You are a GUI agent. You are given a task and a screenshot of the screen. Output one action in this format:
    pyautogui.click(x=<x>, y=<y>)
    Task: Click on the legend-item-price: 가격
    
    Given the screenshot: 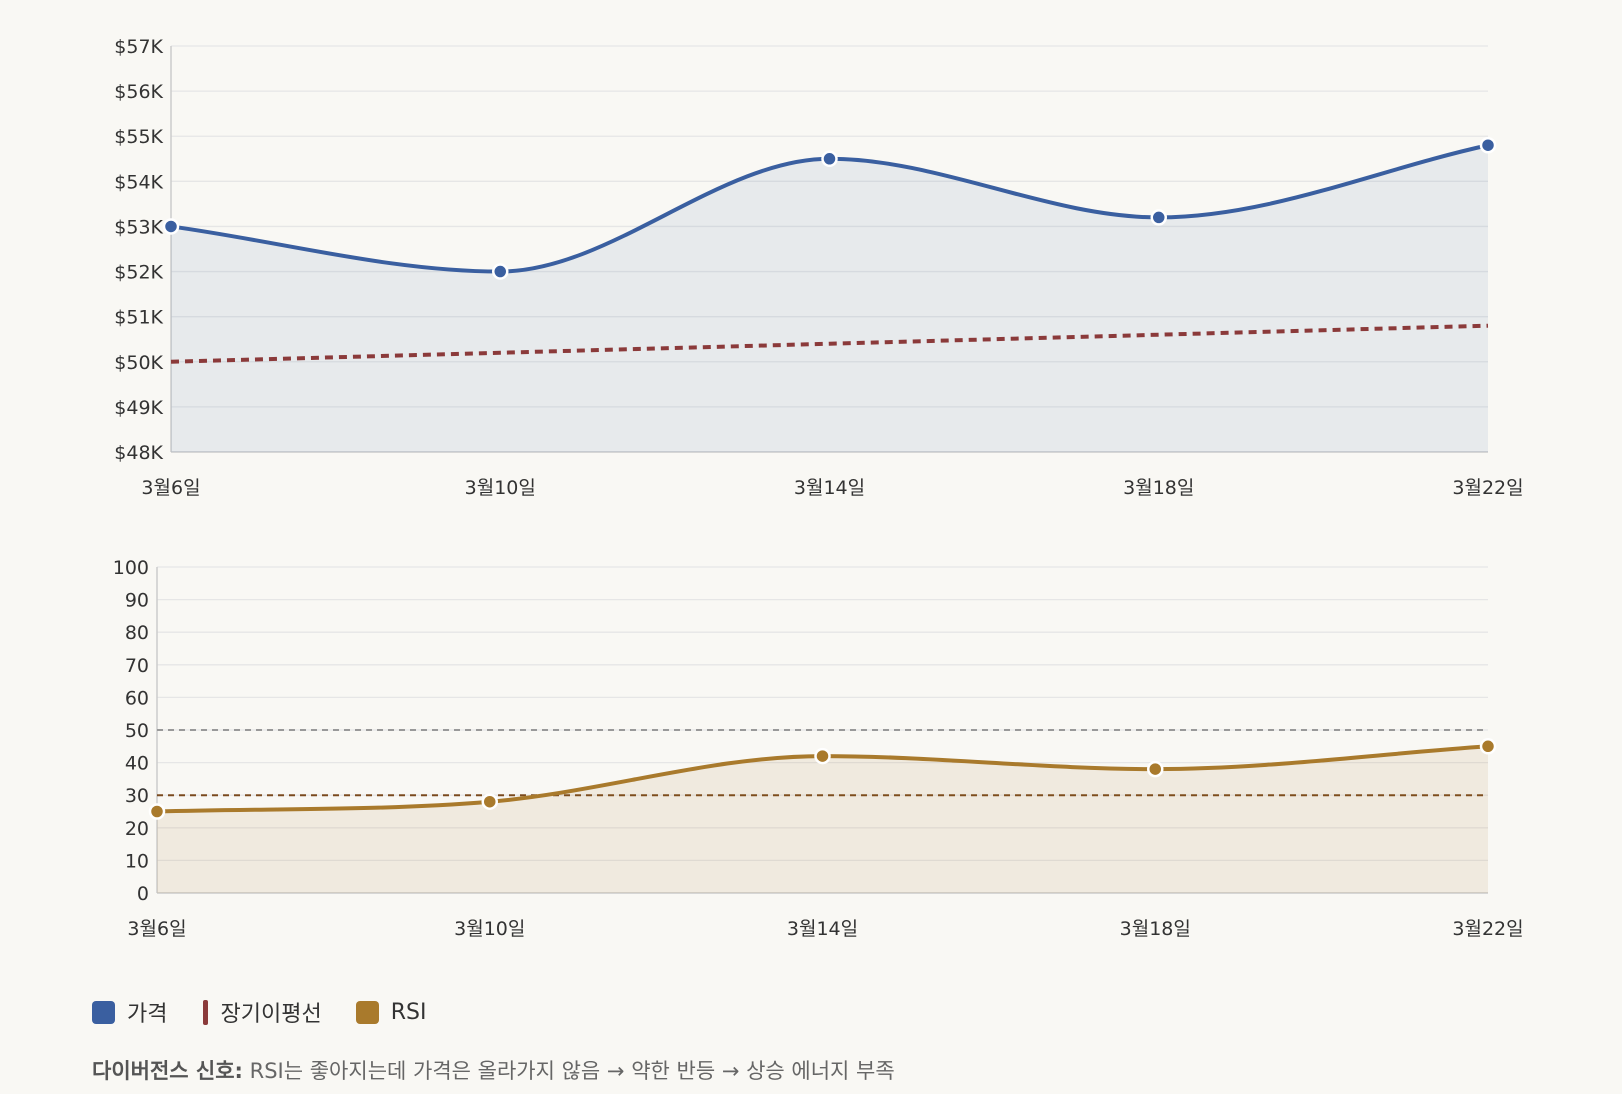 What is the action you would take?
    pyautogui.click(x=129, y=1012)
    